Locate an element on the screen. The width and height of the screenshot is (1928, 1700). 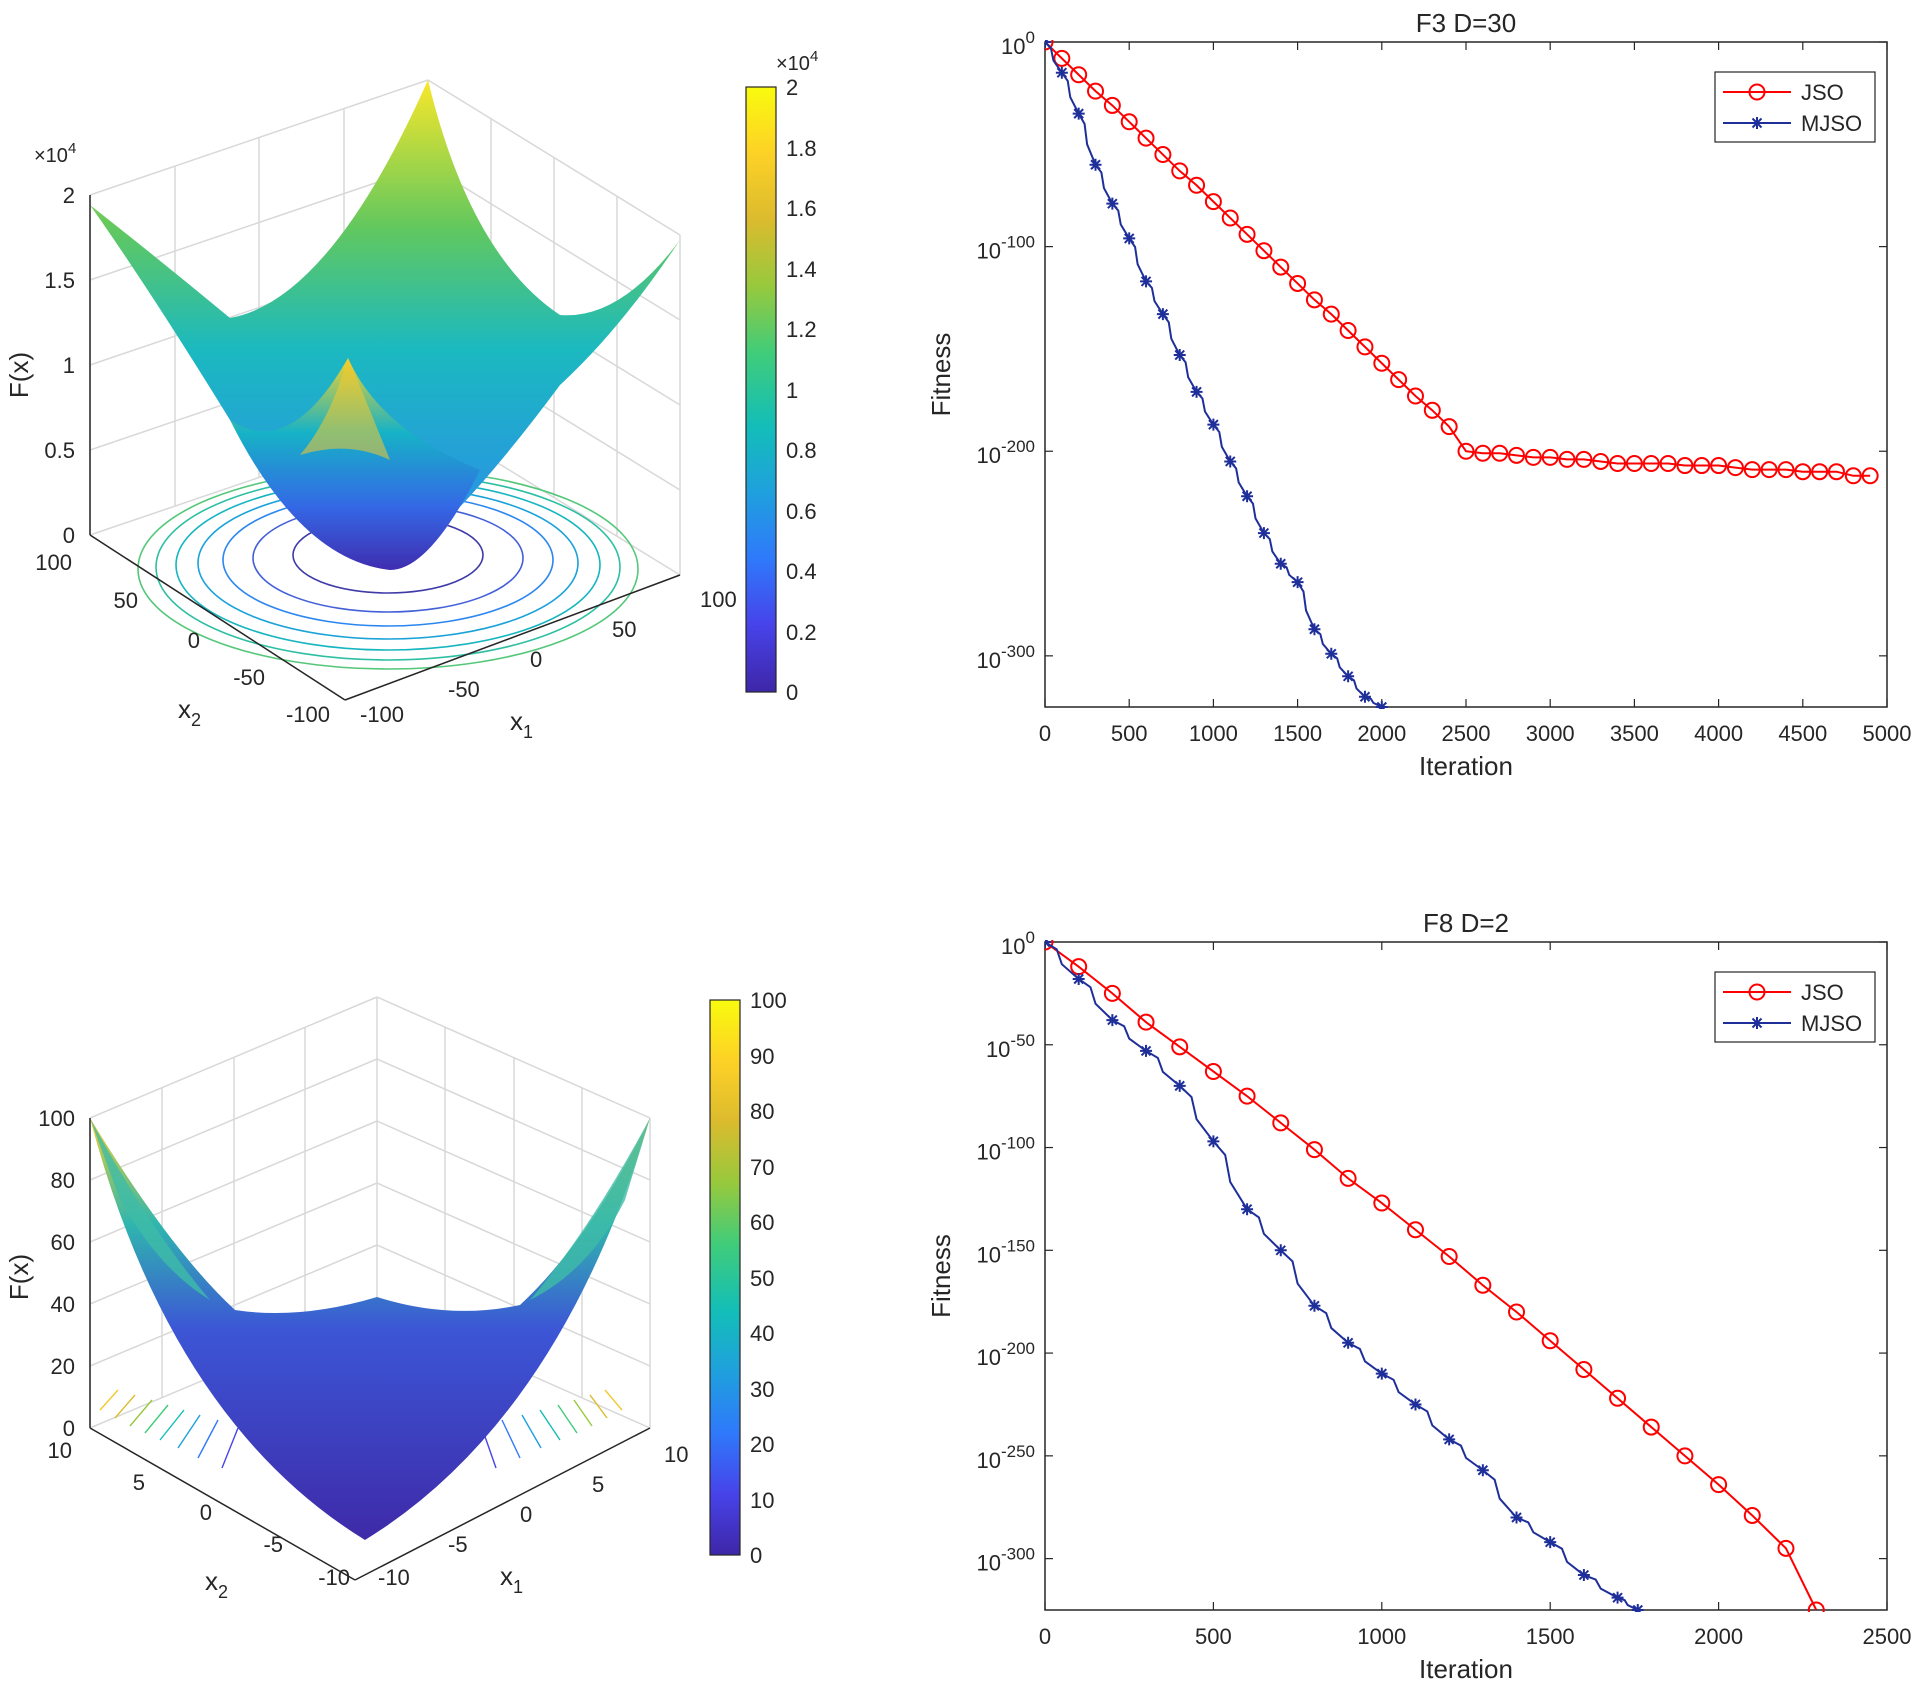
y-tick-f8-4: 10-200 is located at coordinates (1005, 1354).